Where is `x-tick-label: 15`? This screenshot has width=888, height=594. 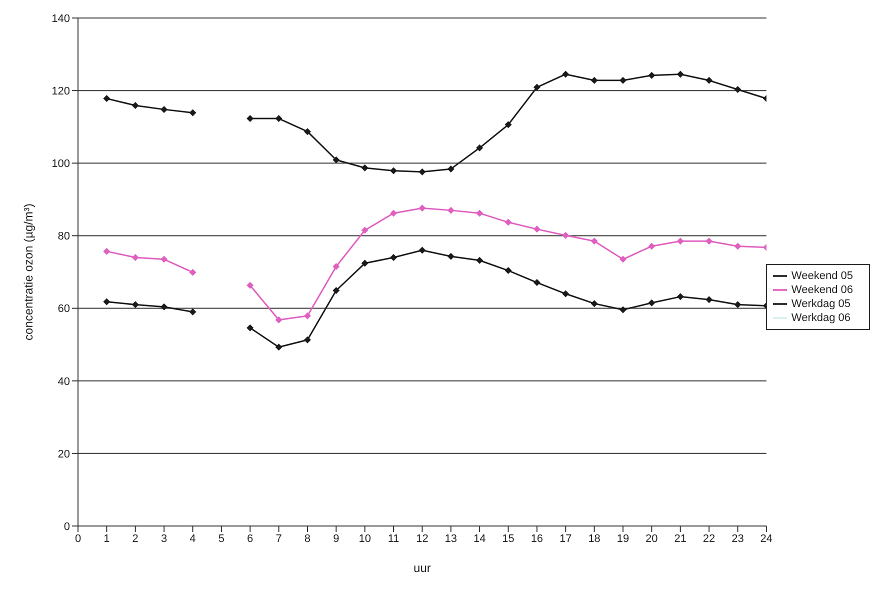 x-tick-label: 15 is located at coordinates (508, 538).